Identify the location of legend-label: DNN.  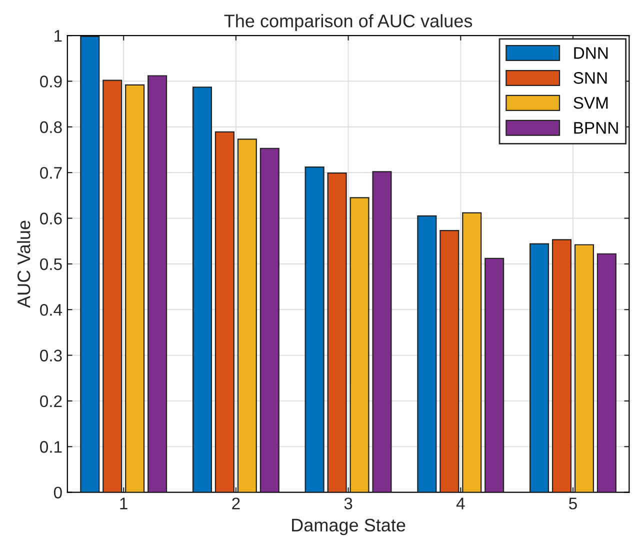
(591, 53).